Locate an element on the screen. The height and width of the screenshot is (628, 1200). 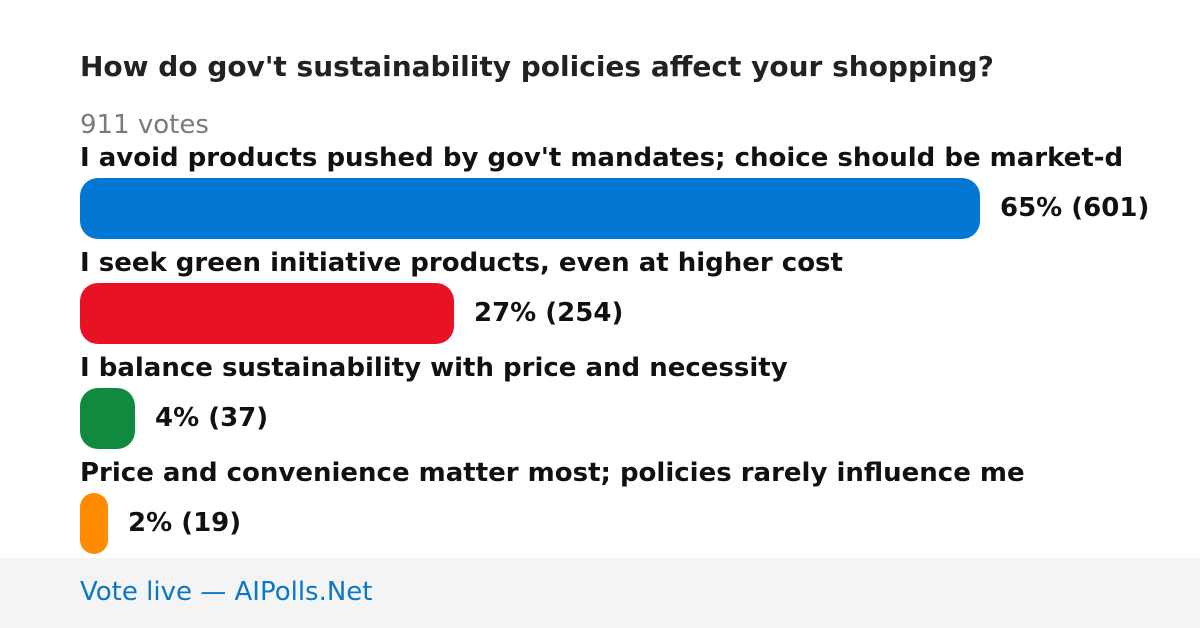
vote-count: 911 votes is located at coordinates (144, 125).